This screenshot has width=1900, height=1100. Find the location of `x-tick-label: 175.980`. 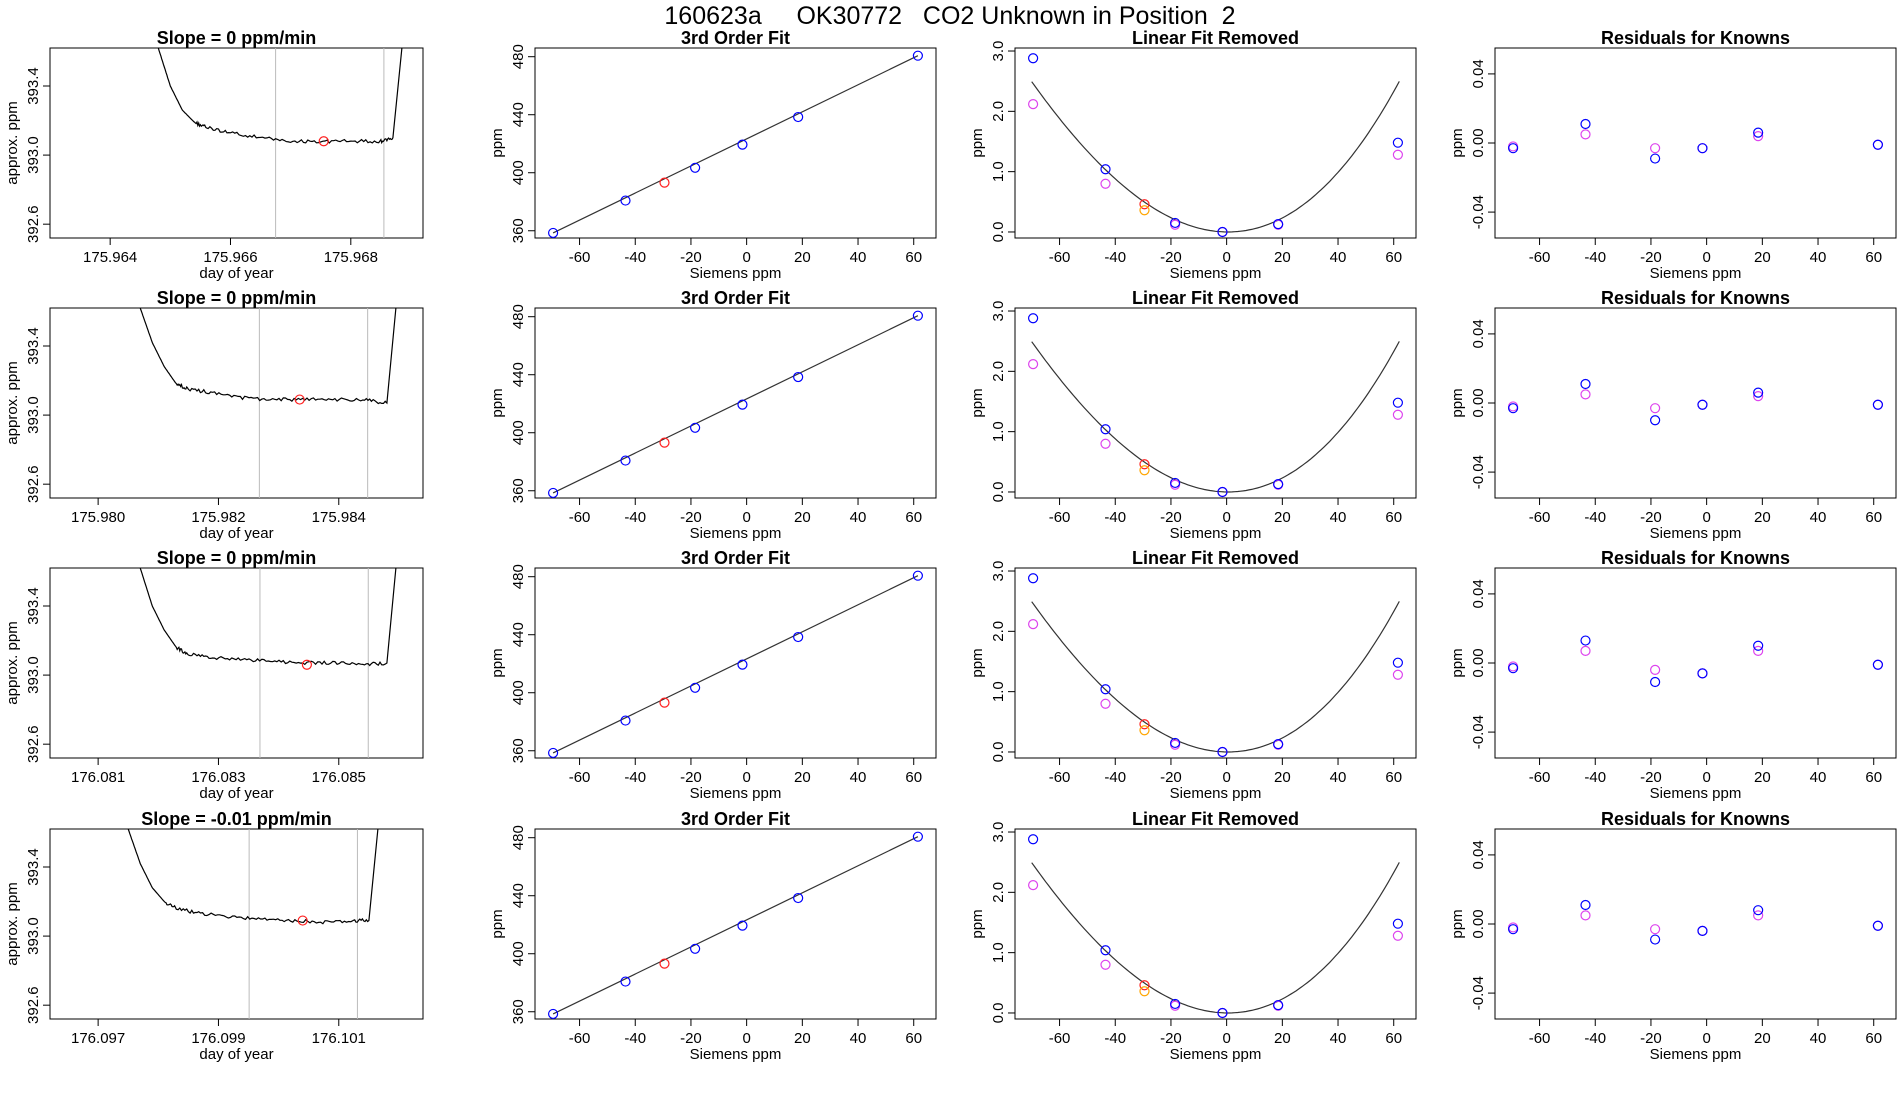

x-tick-label: 175.980 is located at coordinates (98, 517).